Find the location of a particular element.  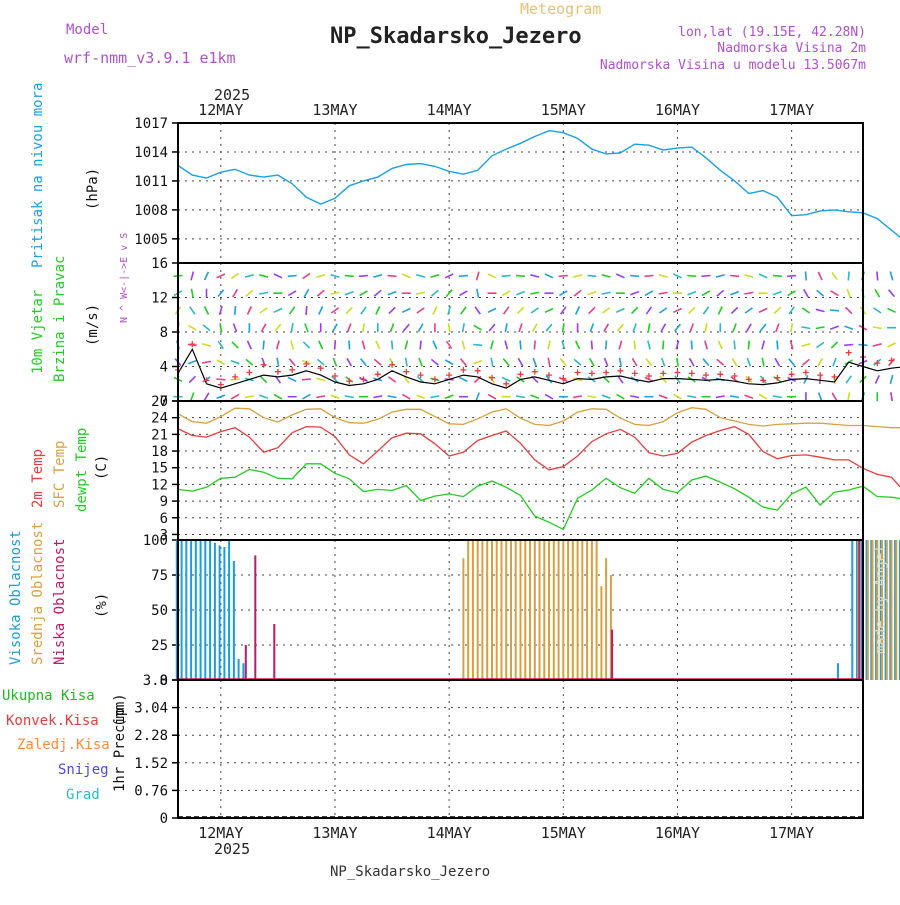

wind-ytick-label: 8 is located at coordinates (164, 333).